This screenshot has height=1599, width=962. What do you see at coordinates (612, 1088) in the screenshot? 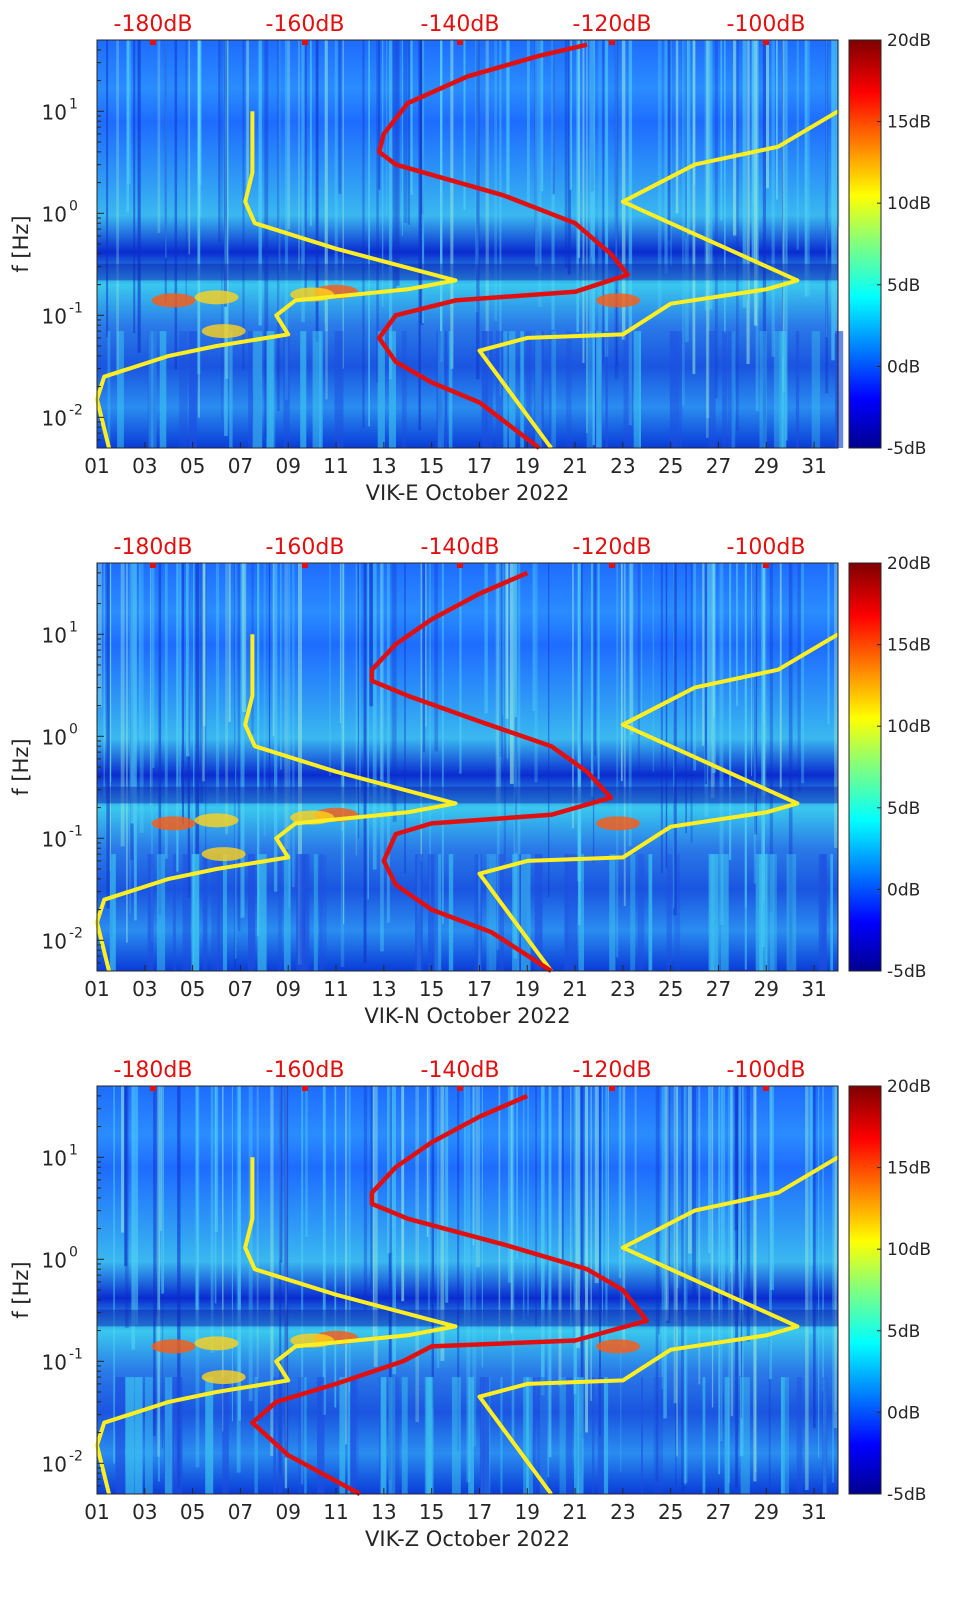
I see `top-db-marker` at bounding box center [612, 1088].